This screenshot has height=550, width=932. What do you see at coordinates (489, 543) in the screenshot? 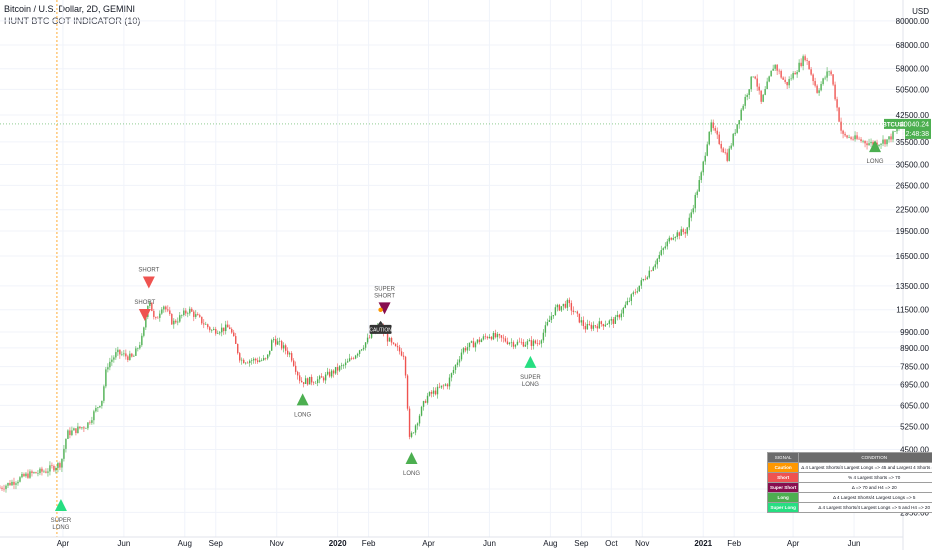
I see `x-tick-label: Jun` at bounding box center [489, 543].